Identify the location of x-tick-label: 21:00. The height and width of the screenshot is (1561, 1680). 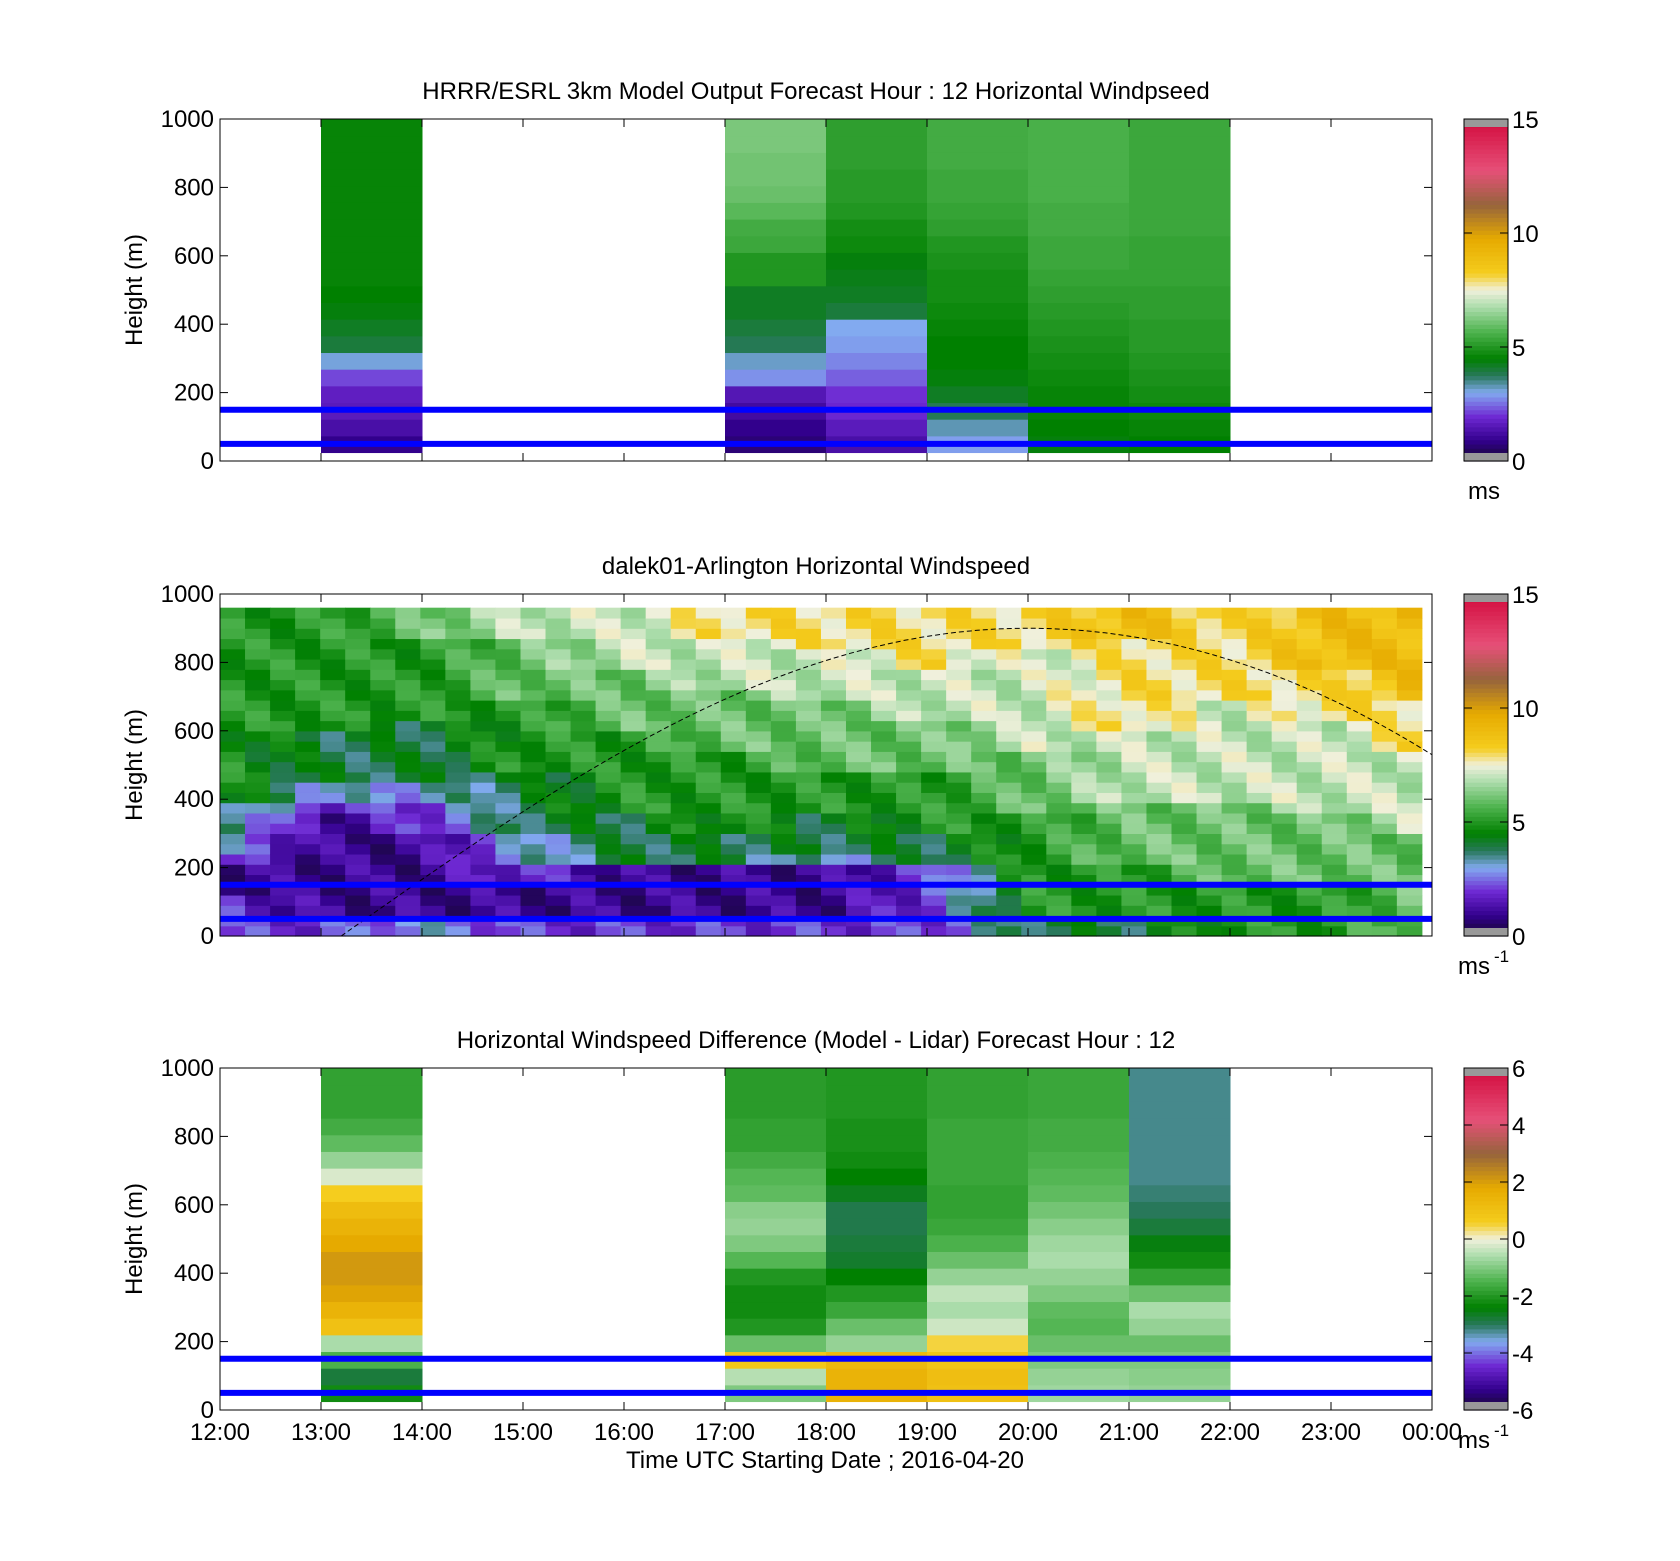
(1129, 1432).